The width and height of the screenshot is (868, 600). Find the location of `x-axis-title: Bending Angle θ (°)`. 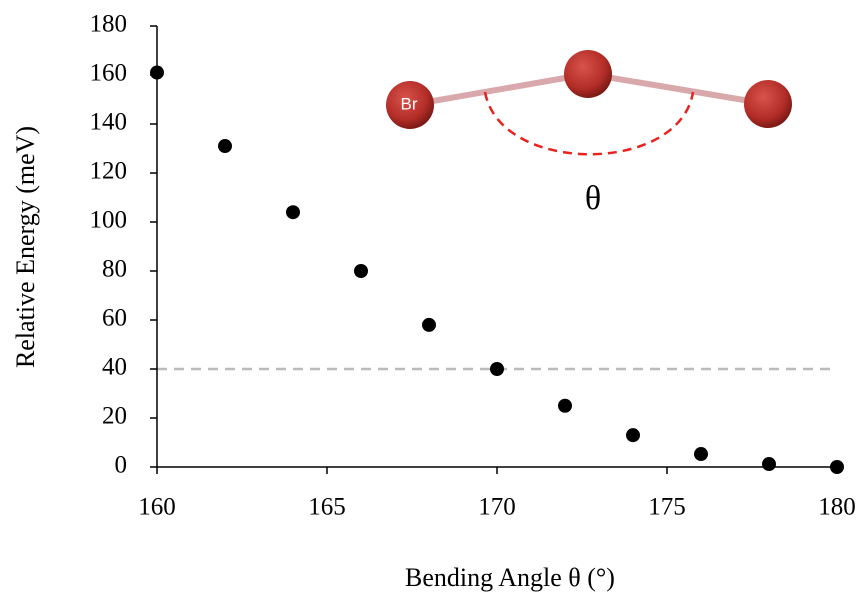

x-axis-title: Bending Angle θ (°) is located at coordinates (510, 577).